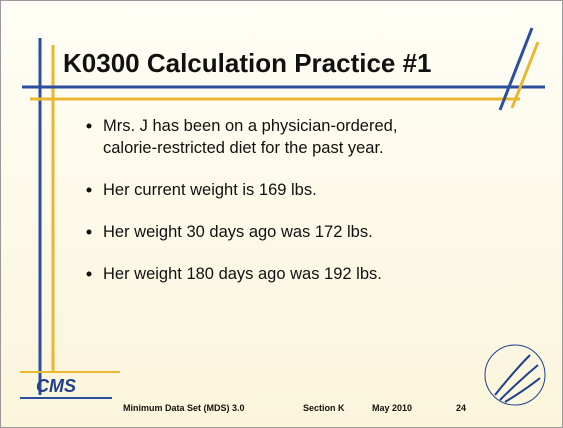 The image size is (563, 428). I want to click on bullet-text: Her weight 30 days ago was 172 lbs., so click(238, 232).